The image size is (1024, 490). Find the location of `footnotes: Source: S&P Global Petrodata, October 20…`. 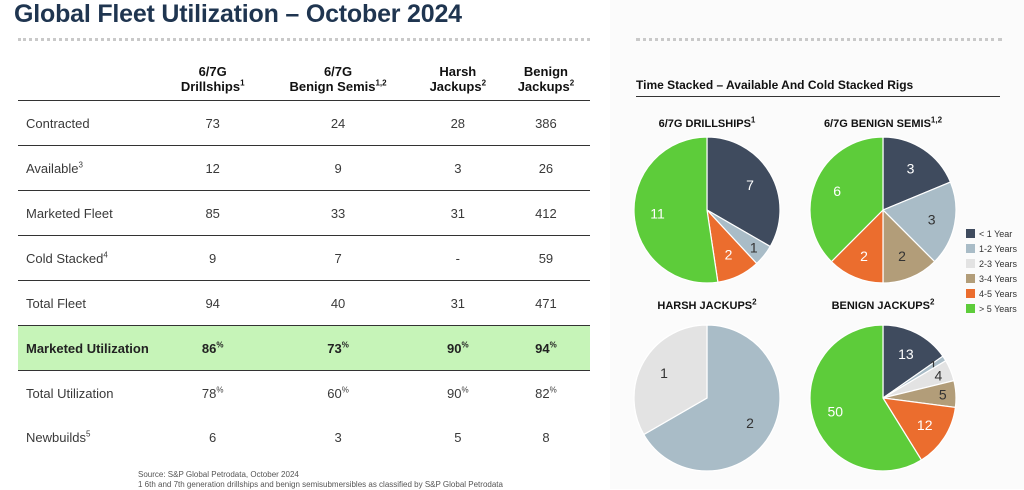

footnotes: Source: S&P Global Petrodata, October 20… is located at coordinates (320, 480).